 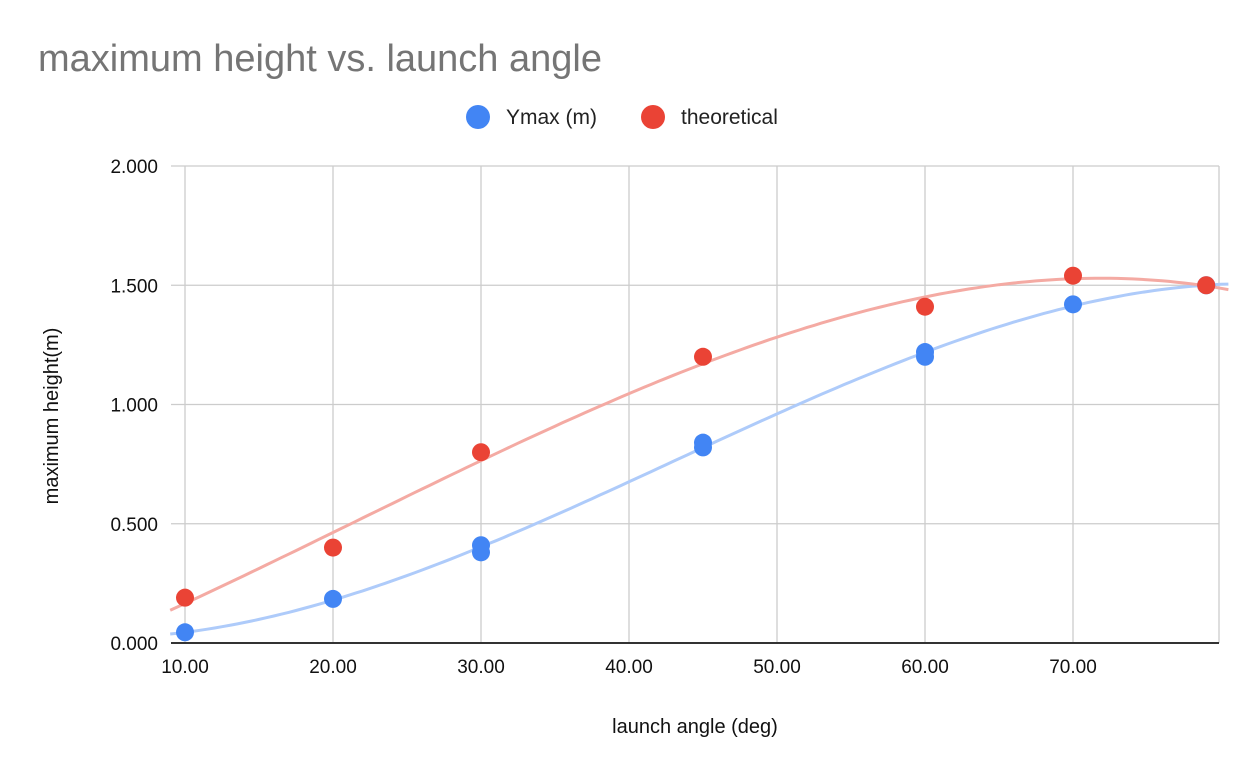 I want to click on y-axis-tick-labels: 0.000 0.500 1.000 1.500 2.000, so click(x=134, y=406).